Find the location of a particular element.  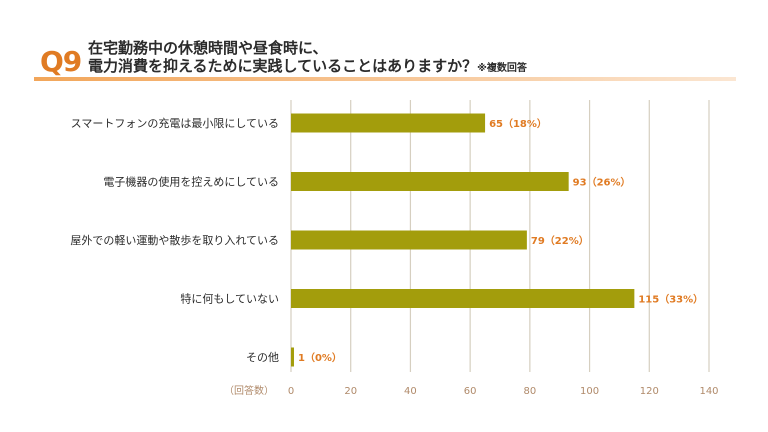

x-tick-label-120: 120 is located at coordinates (649, 391).